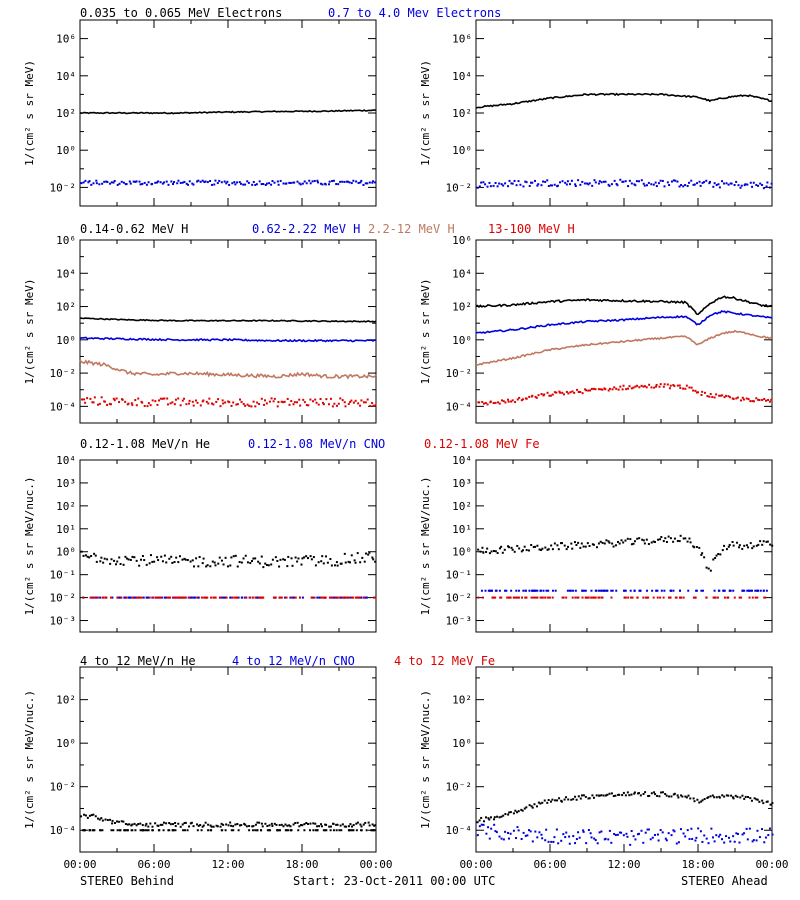 This screenshot has height=900, width=800. I want to click on data-line, so click(624, 305).